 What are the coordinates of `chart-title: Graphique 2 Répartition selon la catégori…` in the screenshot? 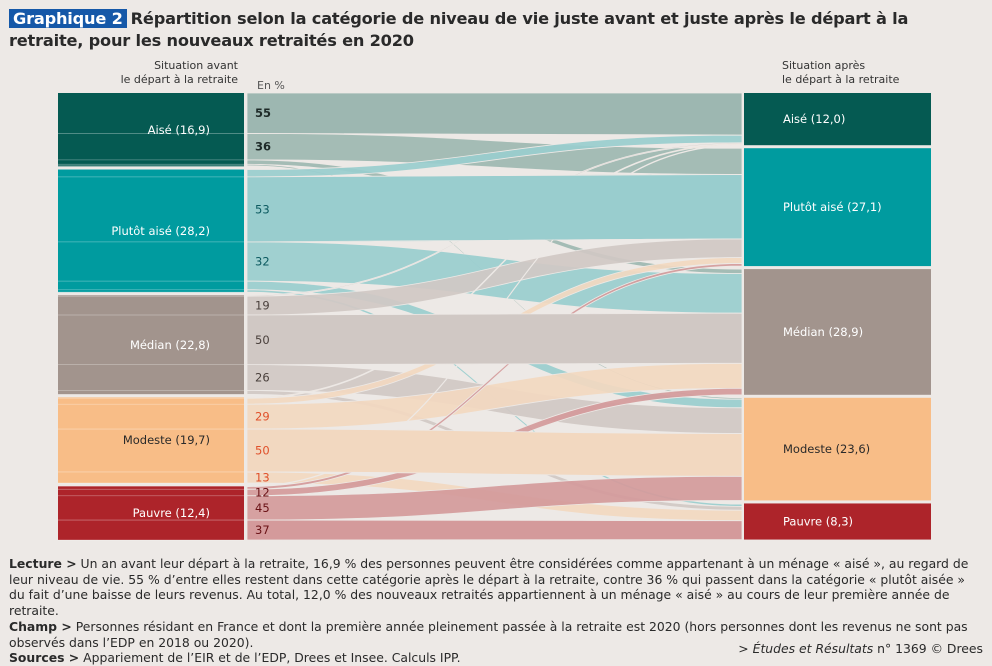 It's located at (496, 30).